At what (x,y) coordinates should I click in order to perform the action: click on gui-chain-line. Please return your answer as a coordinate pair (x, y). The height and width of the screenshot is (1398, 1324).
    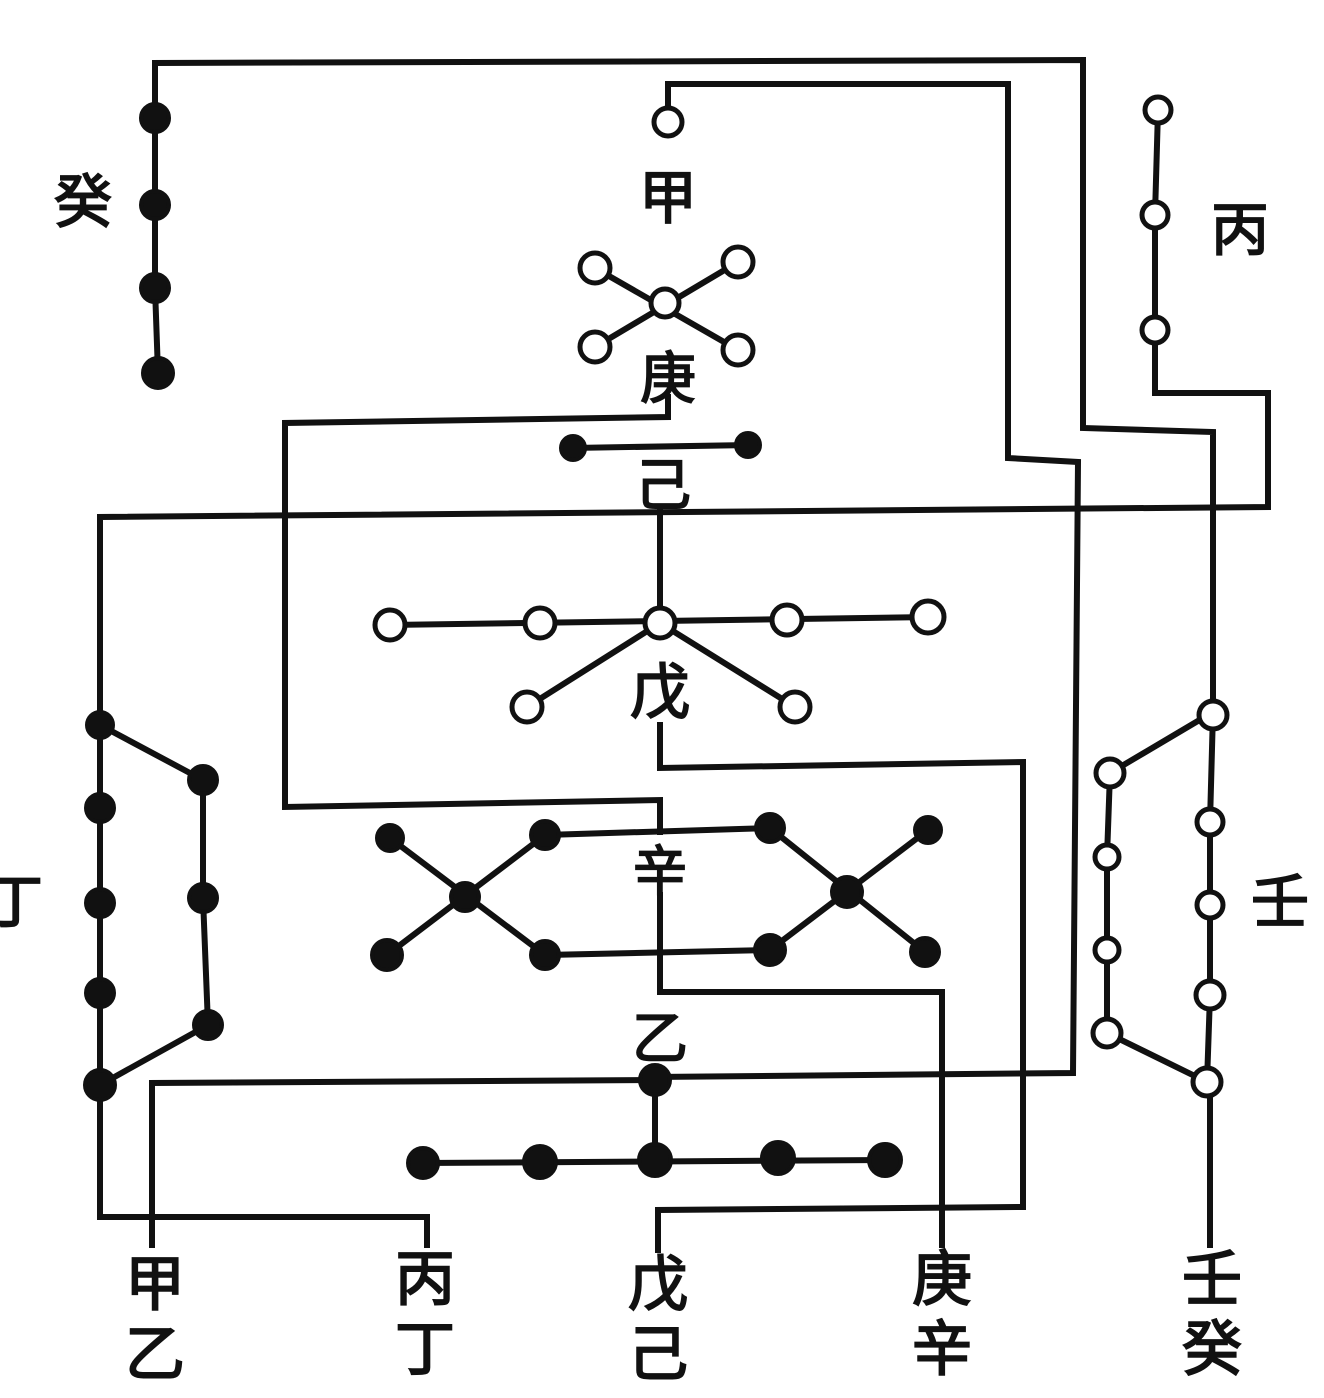
    Looking at the image, I should click on (157, 246).